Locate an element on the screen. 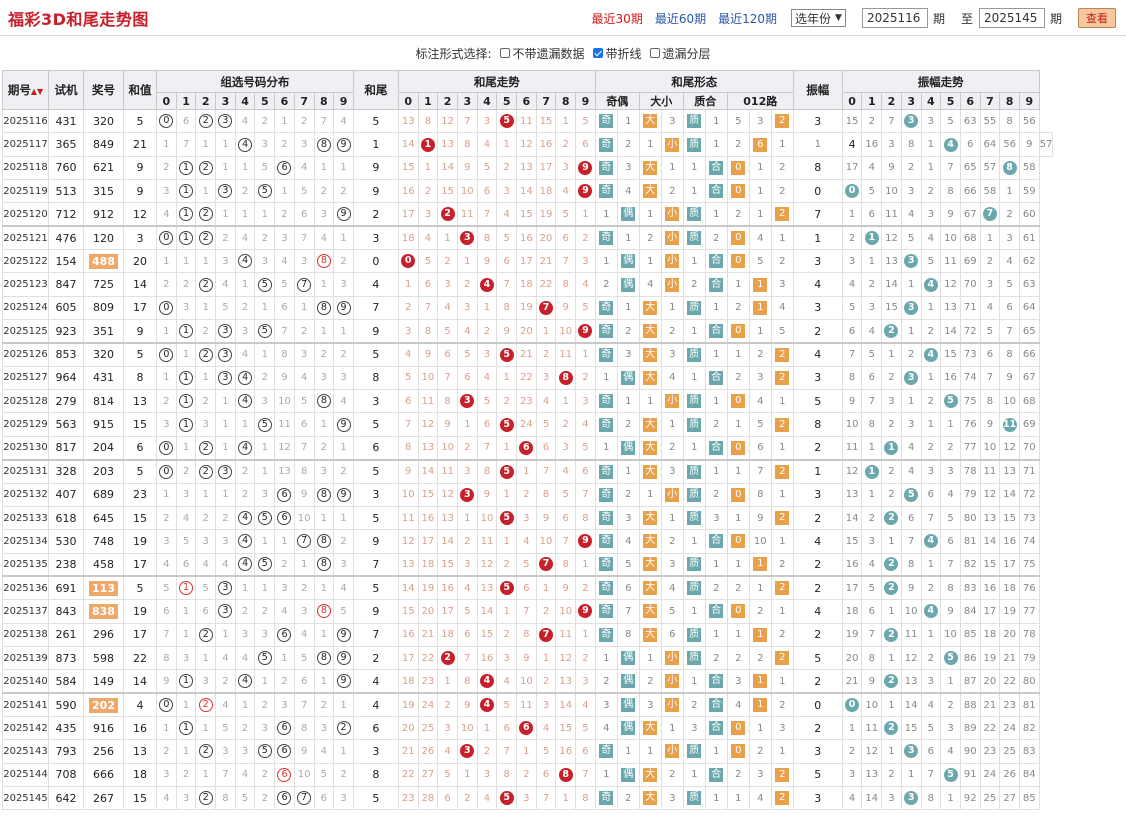 The width and height of the screenshot is (1126, 828). from-input: 2025116 is located at coordinates (894, 18).